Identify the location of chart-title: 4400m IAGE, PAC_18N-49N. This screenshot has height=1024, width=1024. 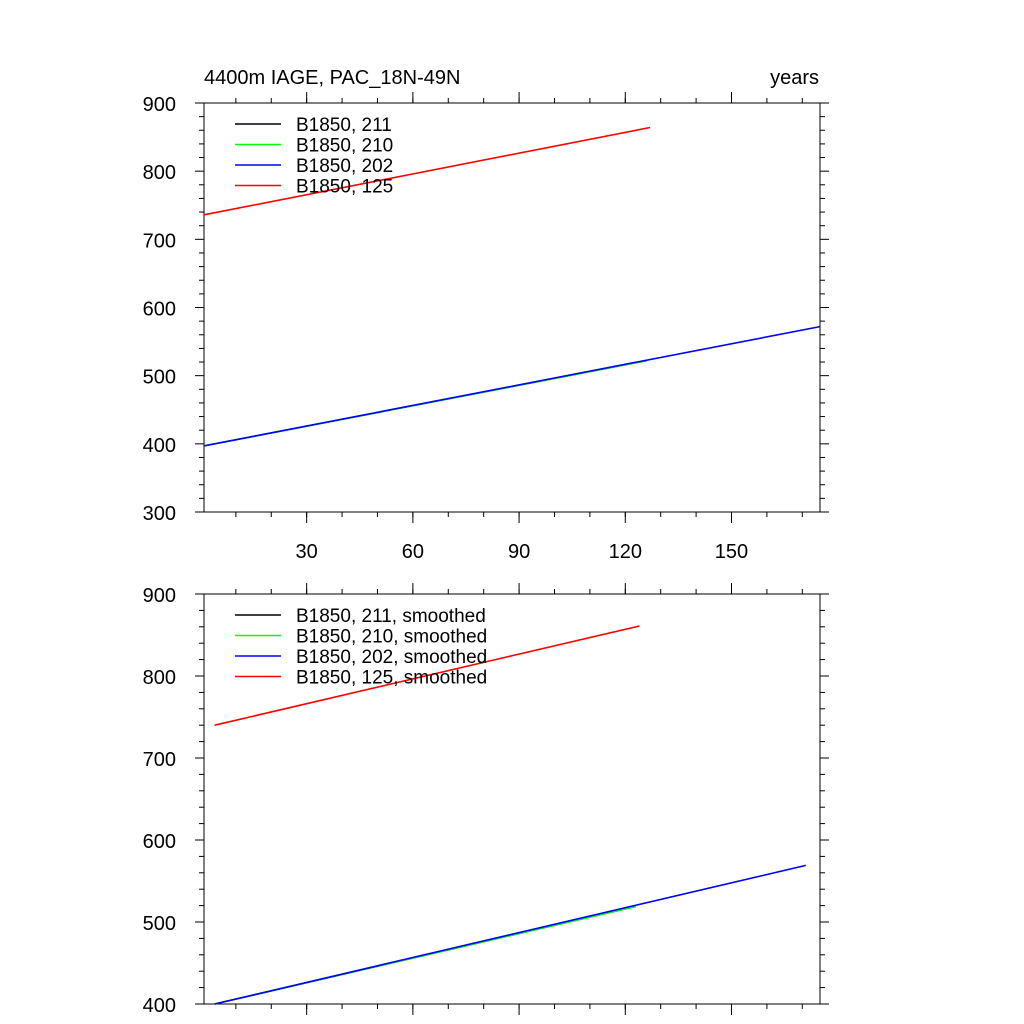
(332, 78).